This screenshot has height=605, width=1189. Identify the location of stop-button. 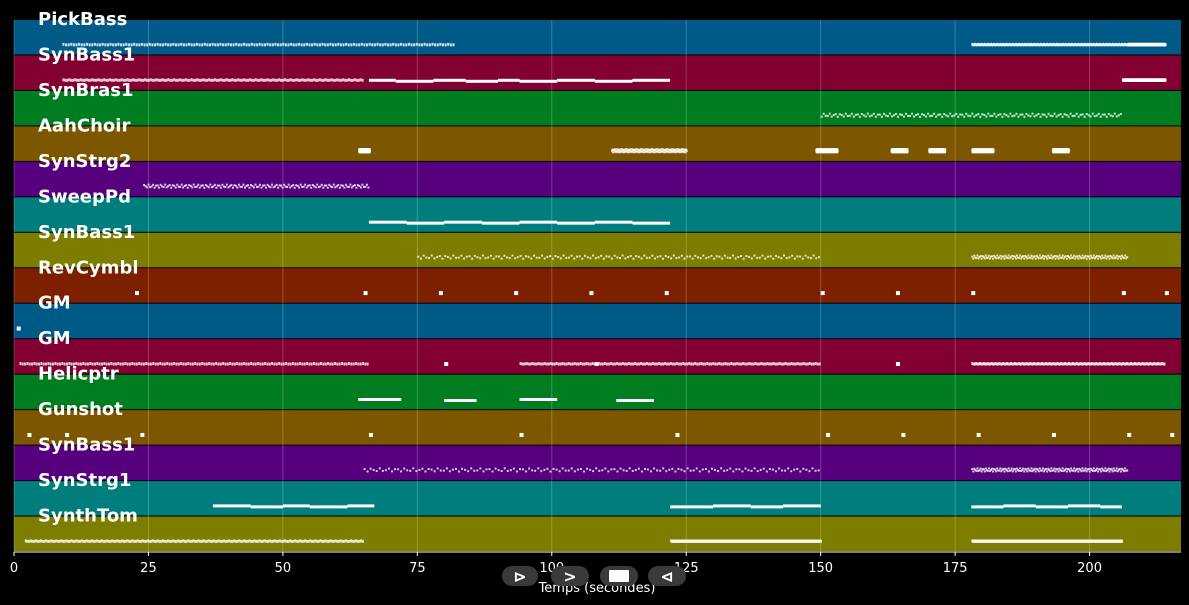
(619, 576).